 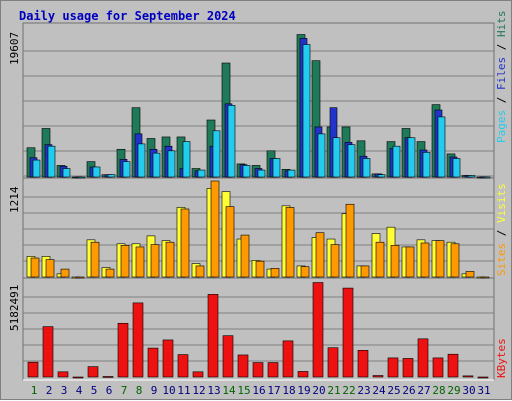 What do you see at coordinates (109, 390) in the screenshot?
I see `day-label-6: 6` at bounding box center [109, 390].